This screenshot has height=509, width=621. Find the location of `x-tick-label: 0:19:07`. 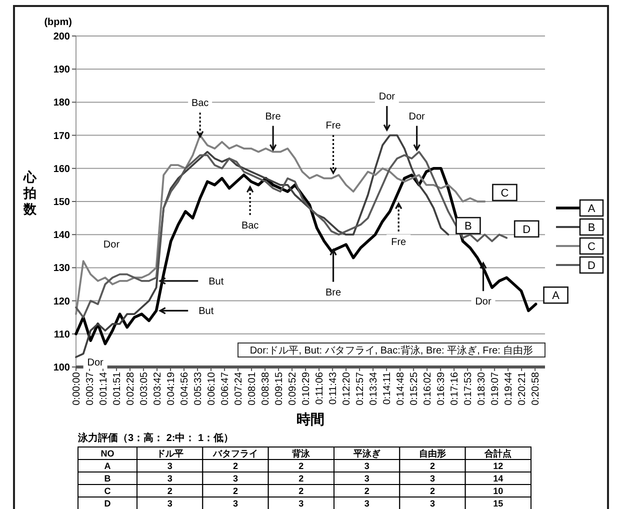

x-tick-label: 0:19:07 is located at coordinates (496, 389).